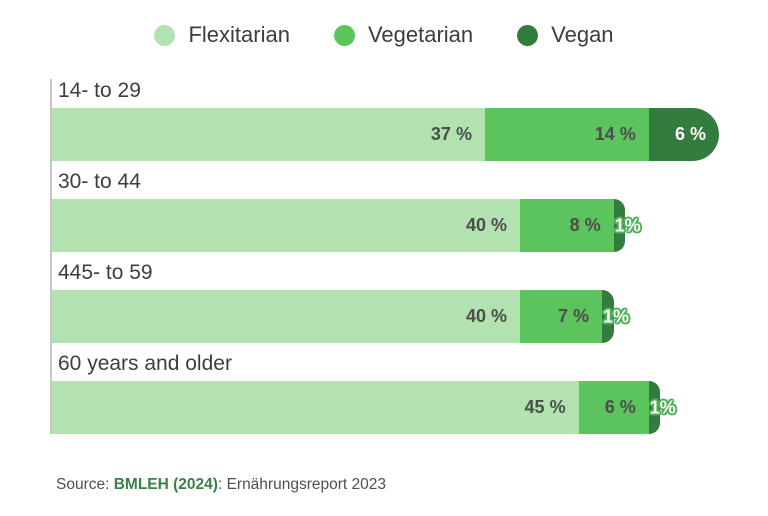 This screenshot has width=768, height=516. Describe the element at coordinates (315, 407) in the screenshot. I see `bar-segment-flexitarian: 45 %` at that location.